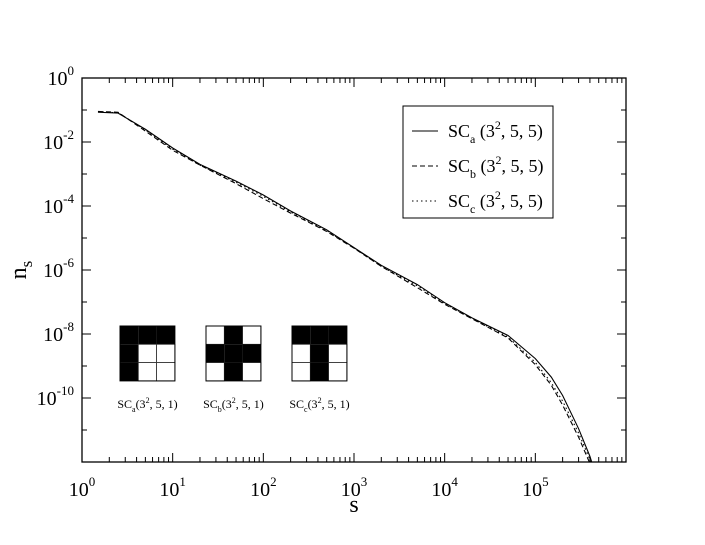 Image resolution: width=705 pixels, height=545 pixels. What do you see at coordinates (353, 505) in the screenshot?
I see `x-axis-label: s` at bounding box center [353, 505].